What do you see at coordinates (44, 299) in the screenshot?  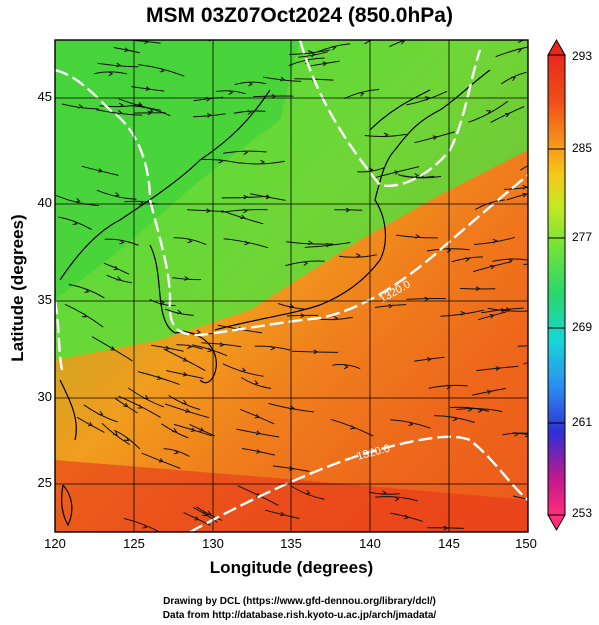 I see `y-tick-label: 35` at bounding box center [44, 299].